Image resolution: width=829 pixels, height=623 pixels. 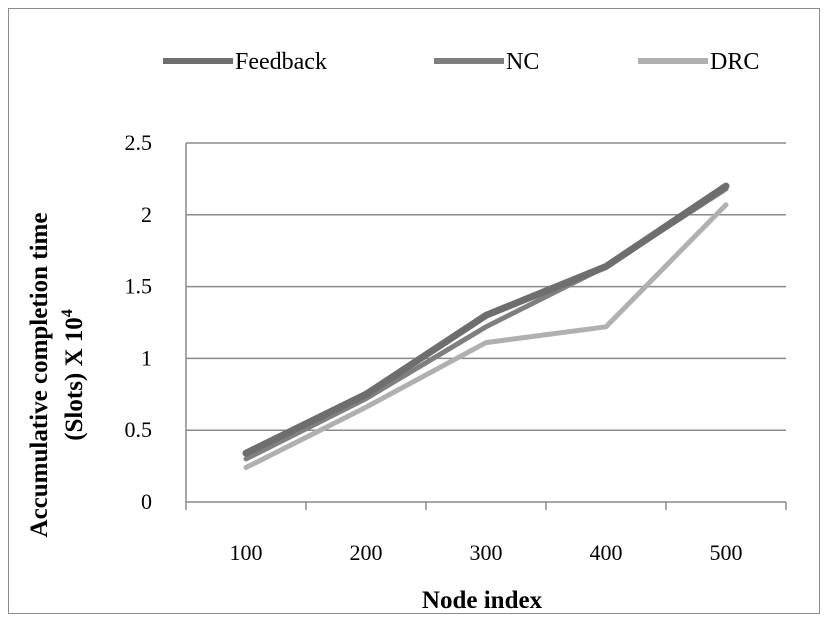 I want to click on y-tick-label: 0, so click(x=146, y=501).